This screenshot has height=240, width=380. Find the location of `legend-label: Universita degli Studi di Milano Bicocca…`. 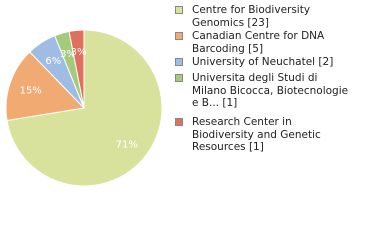

legend-label: Universita degli Studi di Milano Bicocca… is located at coordinates (270, 90).